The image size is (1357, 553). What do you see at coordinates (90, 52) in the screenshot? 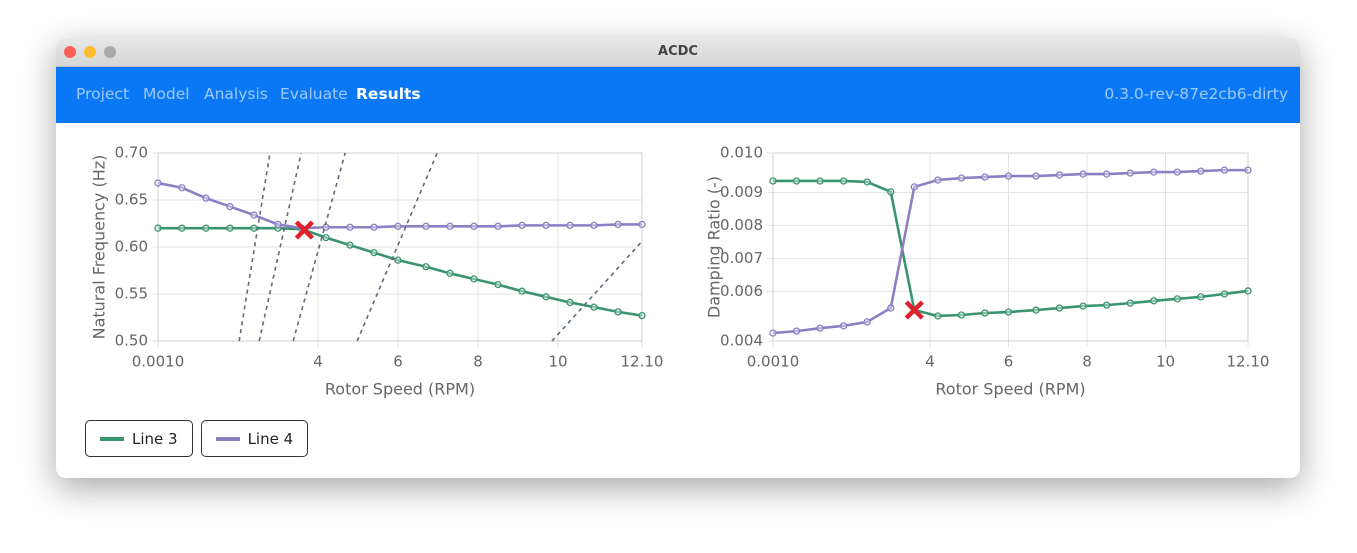
I see `minimize-button` at bounding box center [90, 52].